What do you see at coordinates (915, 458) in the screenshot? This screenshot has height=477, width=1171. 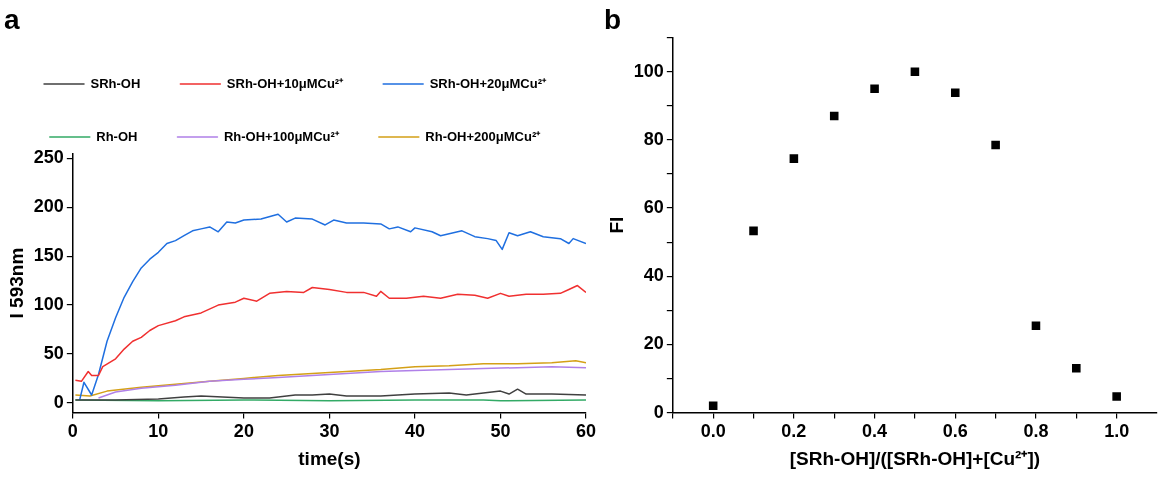 I see `x-axis-title: [SRh-OH]/([SRh-OH]+[Cu²⁺])` at bounding box center [915, 458].